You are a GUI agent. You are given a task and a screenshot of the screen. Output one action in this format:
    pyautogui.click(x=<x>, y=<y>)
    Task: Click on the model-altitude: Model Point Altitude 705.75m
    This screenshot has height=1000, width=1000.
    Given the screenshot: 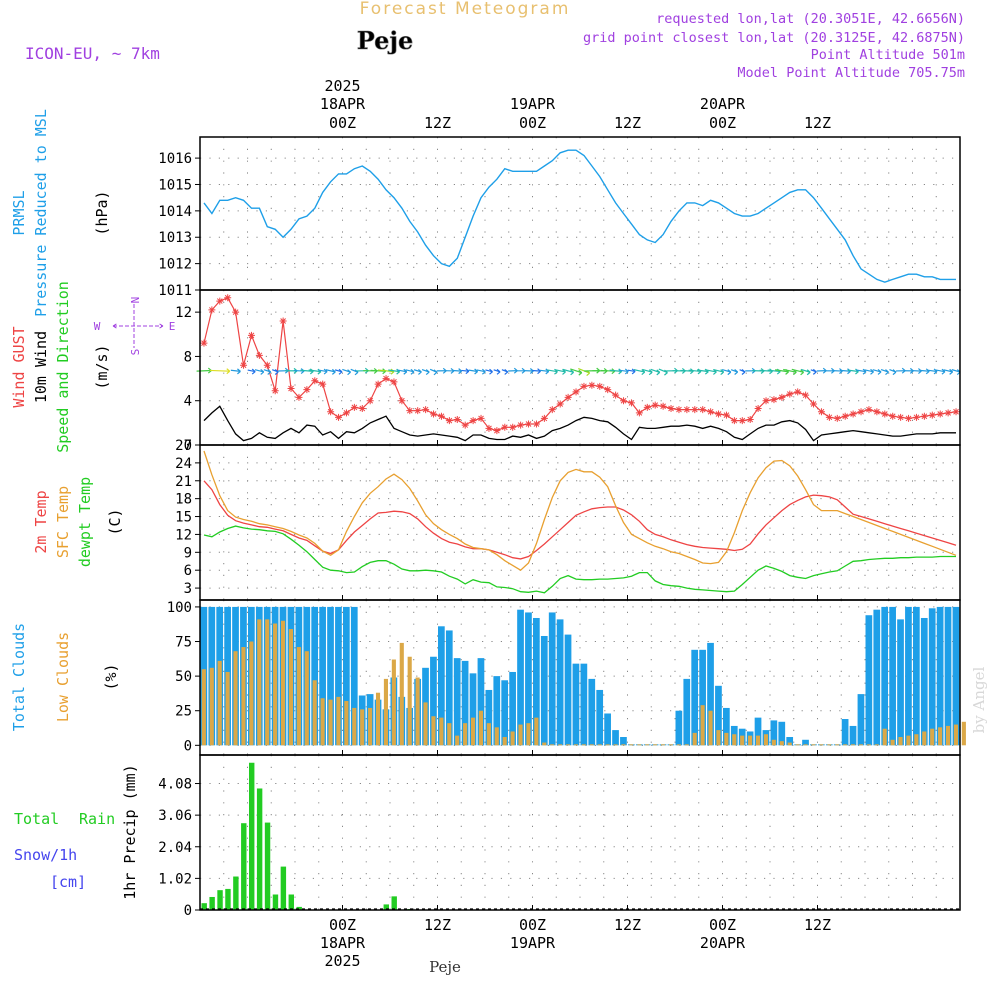 What is the action you would take?
    pyautogui.click(x=851, y=73)
    